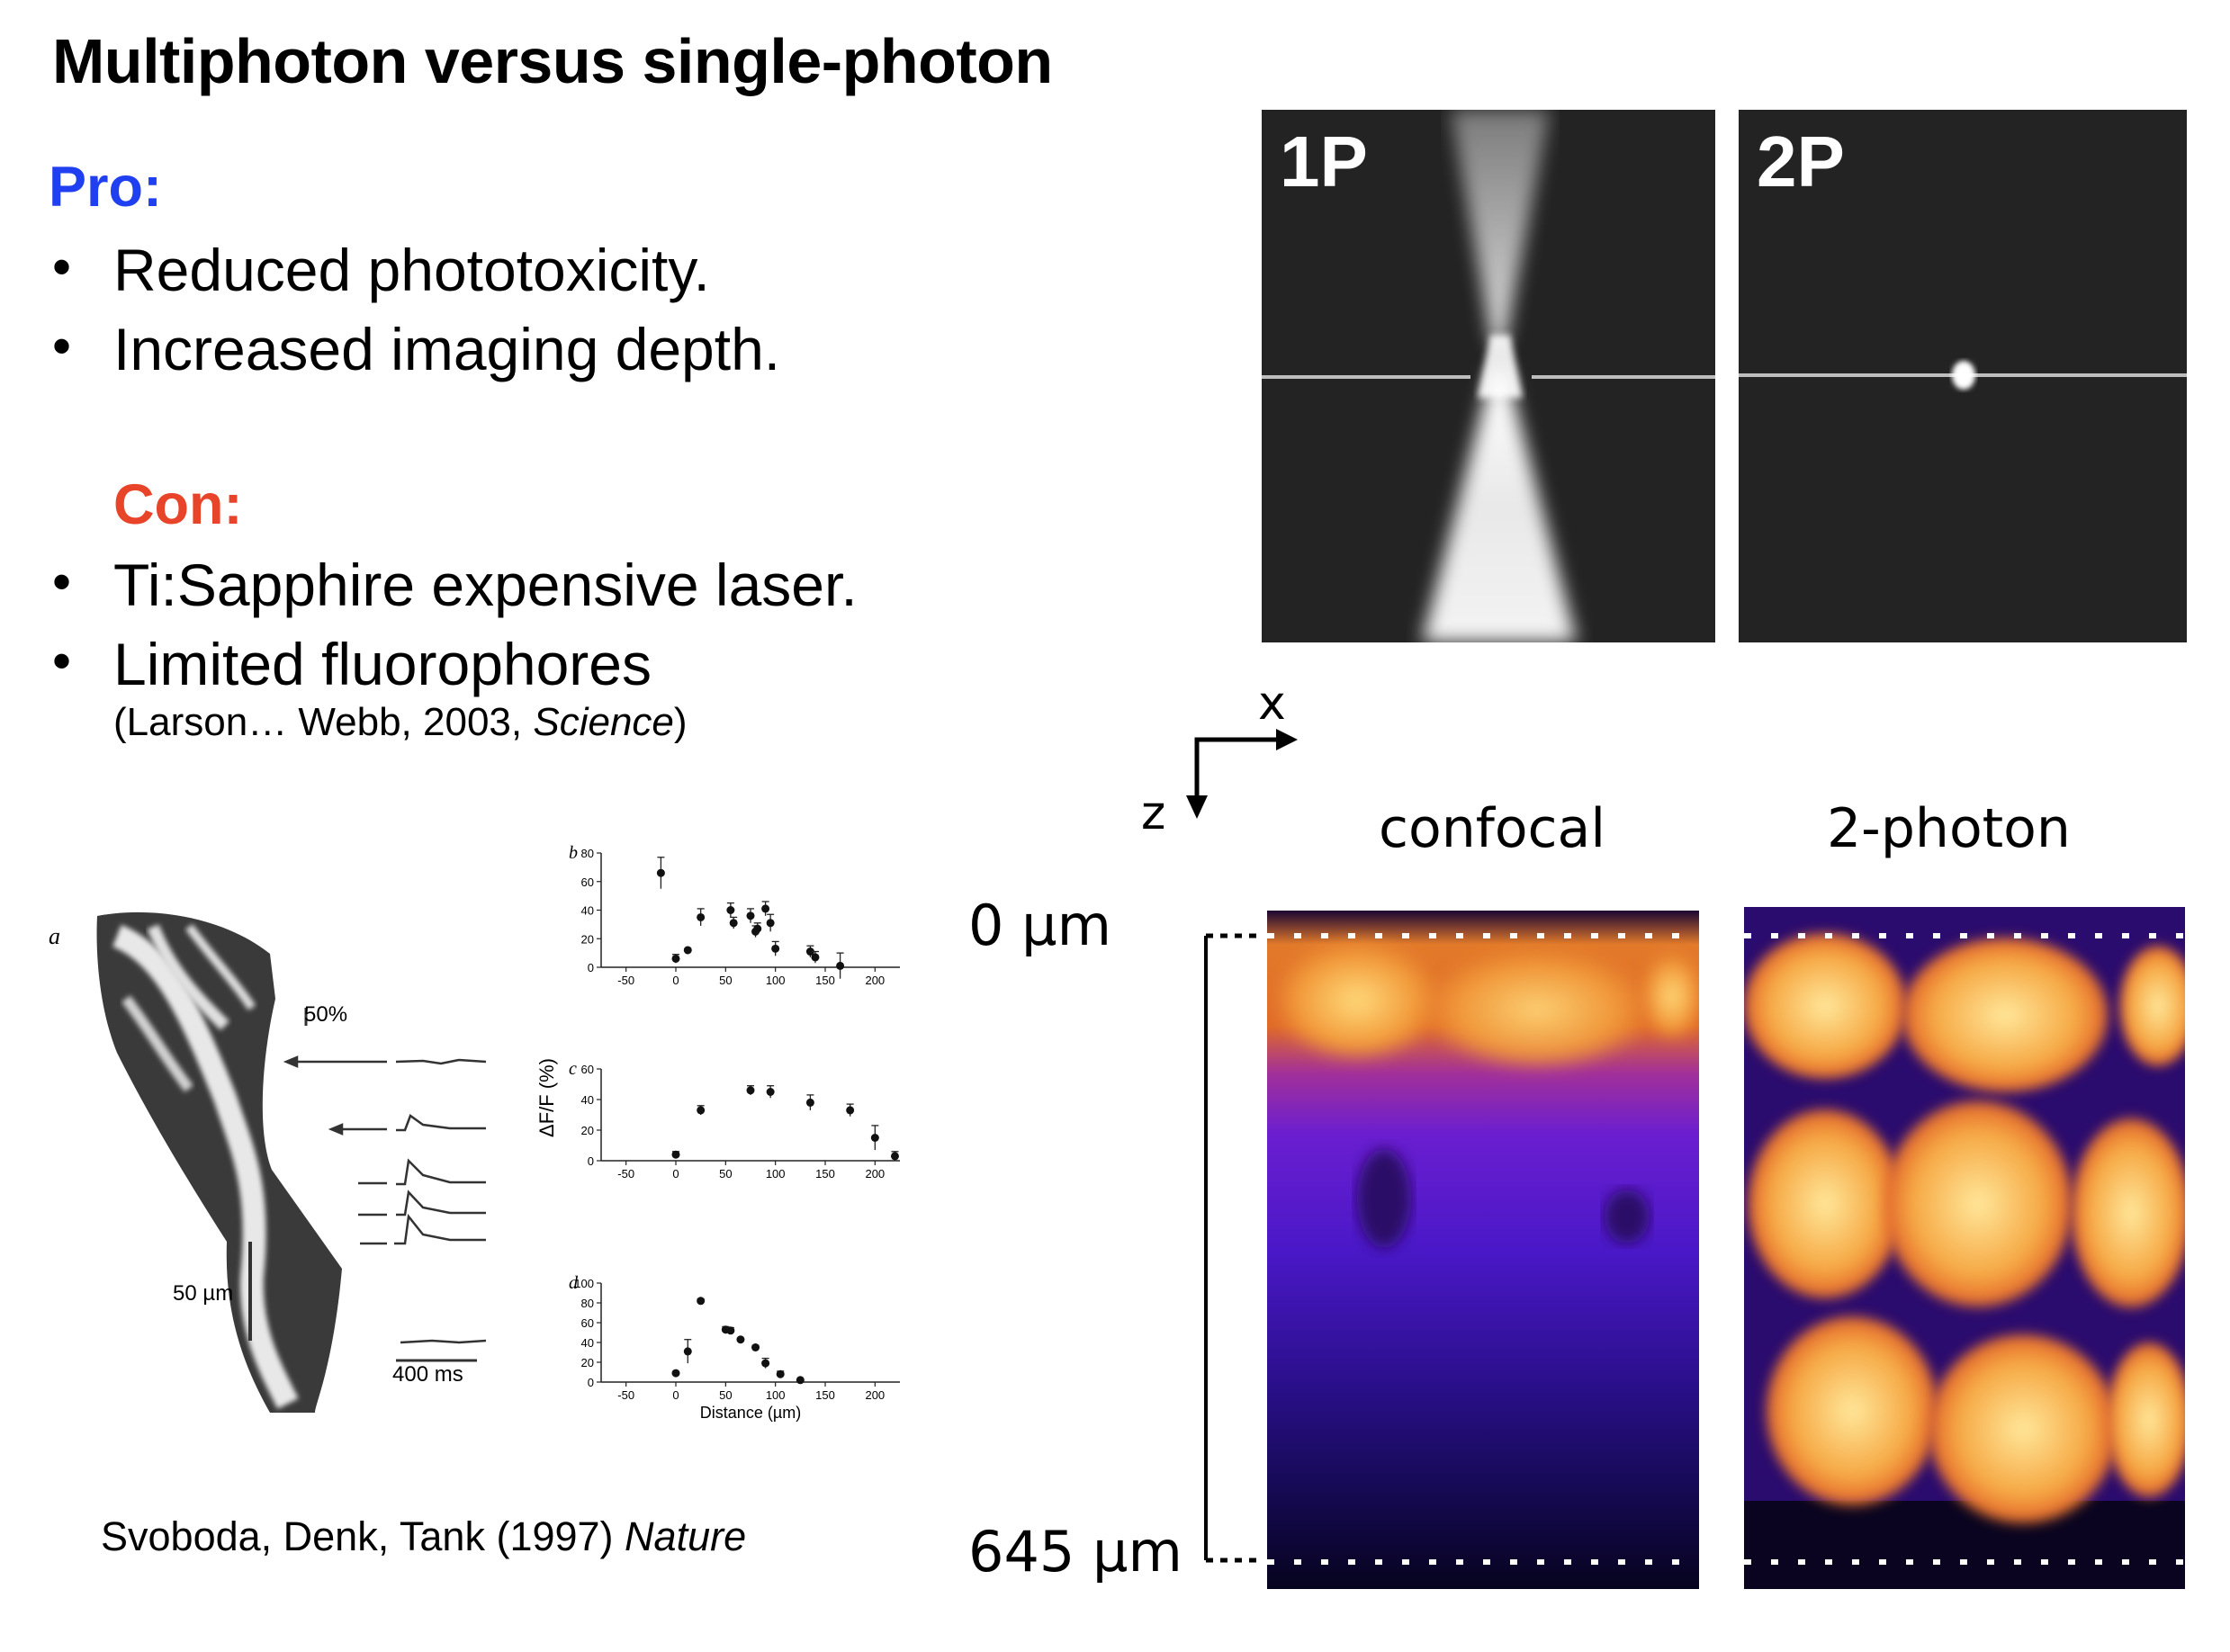  I want to click on con-item: • Ti:Sapphire expensive laser., so click(495, 587).